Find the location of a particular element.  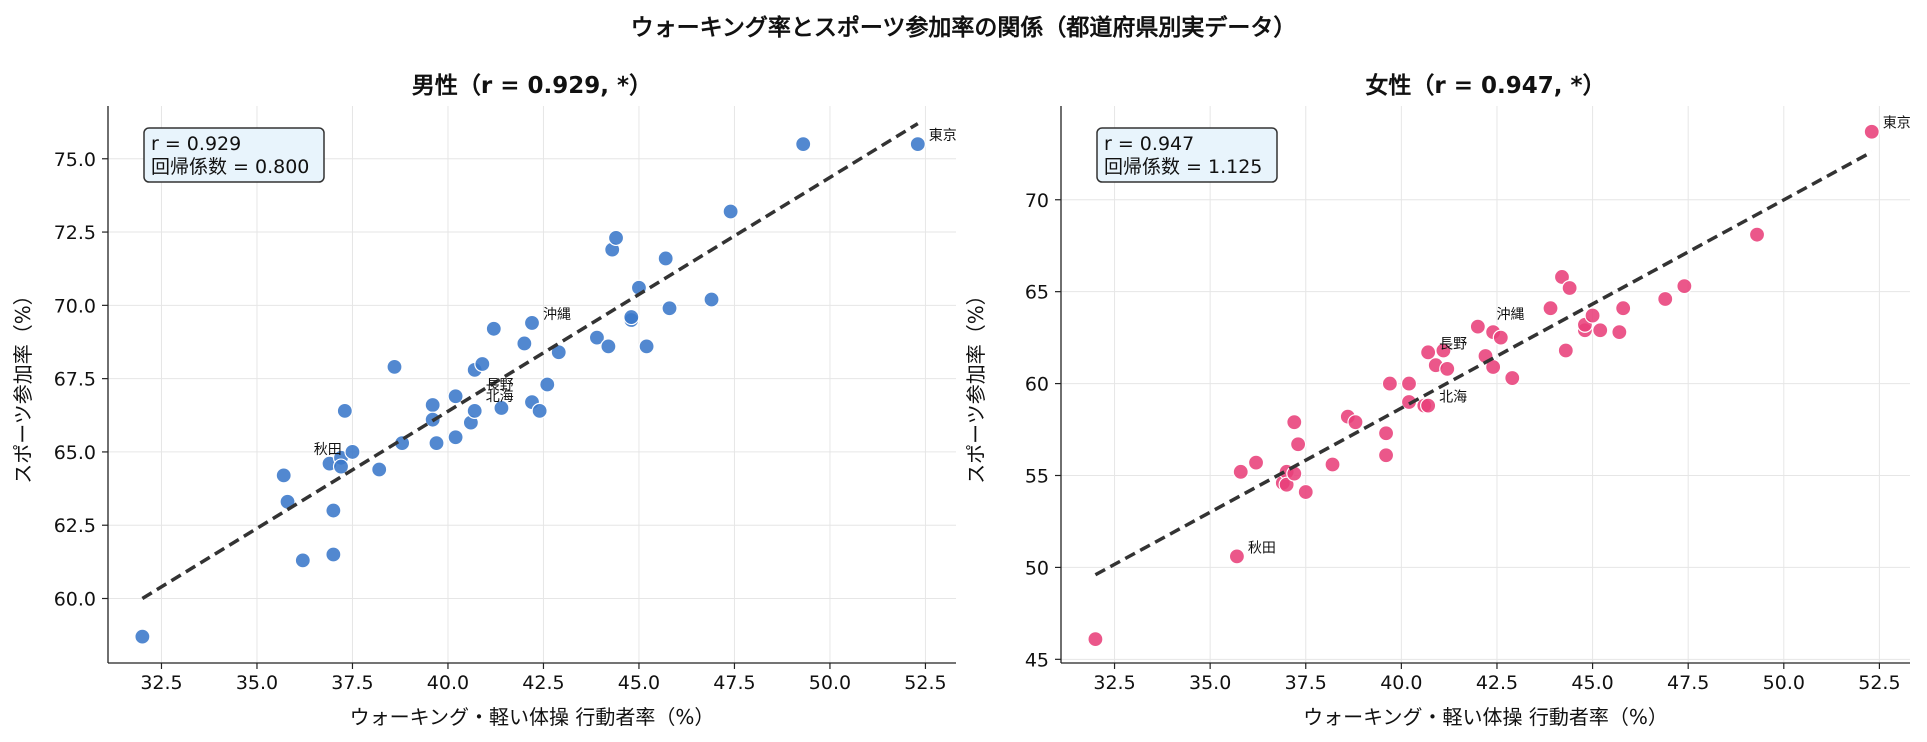

male-x-tick-label: 37.5 is located at coordinates (352, 683).